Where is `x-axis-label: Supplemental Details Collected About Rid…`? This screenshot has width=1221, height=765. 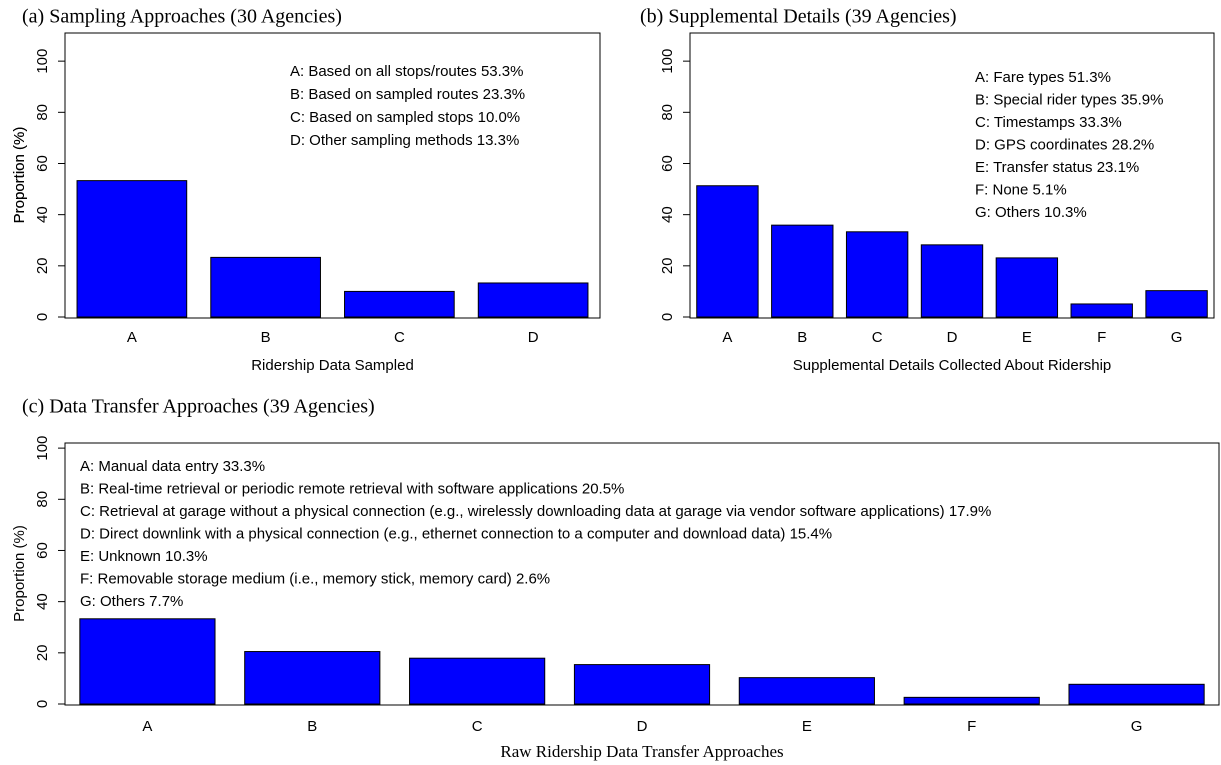
x-axis-label: Supplemental Details Collected About Rid… is located at coordinates (952, 365).